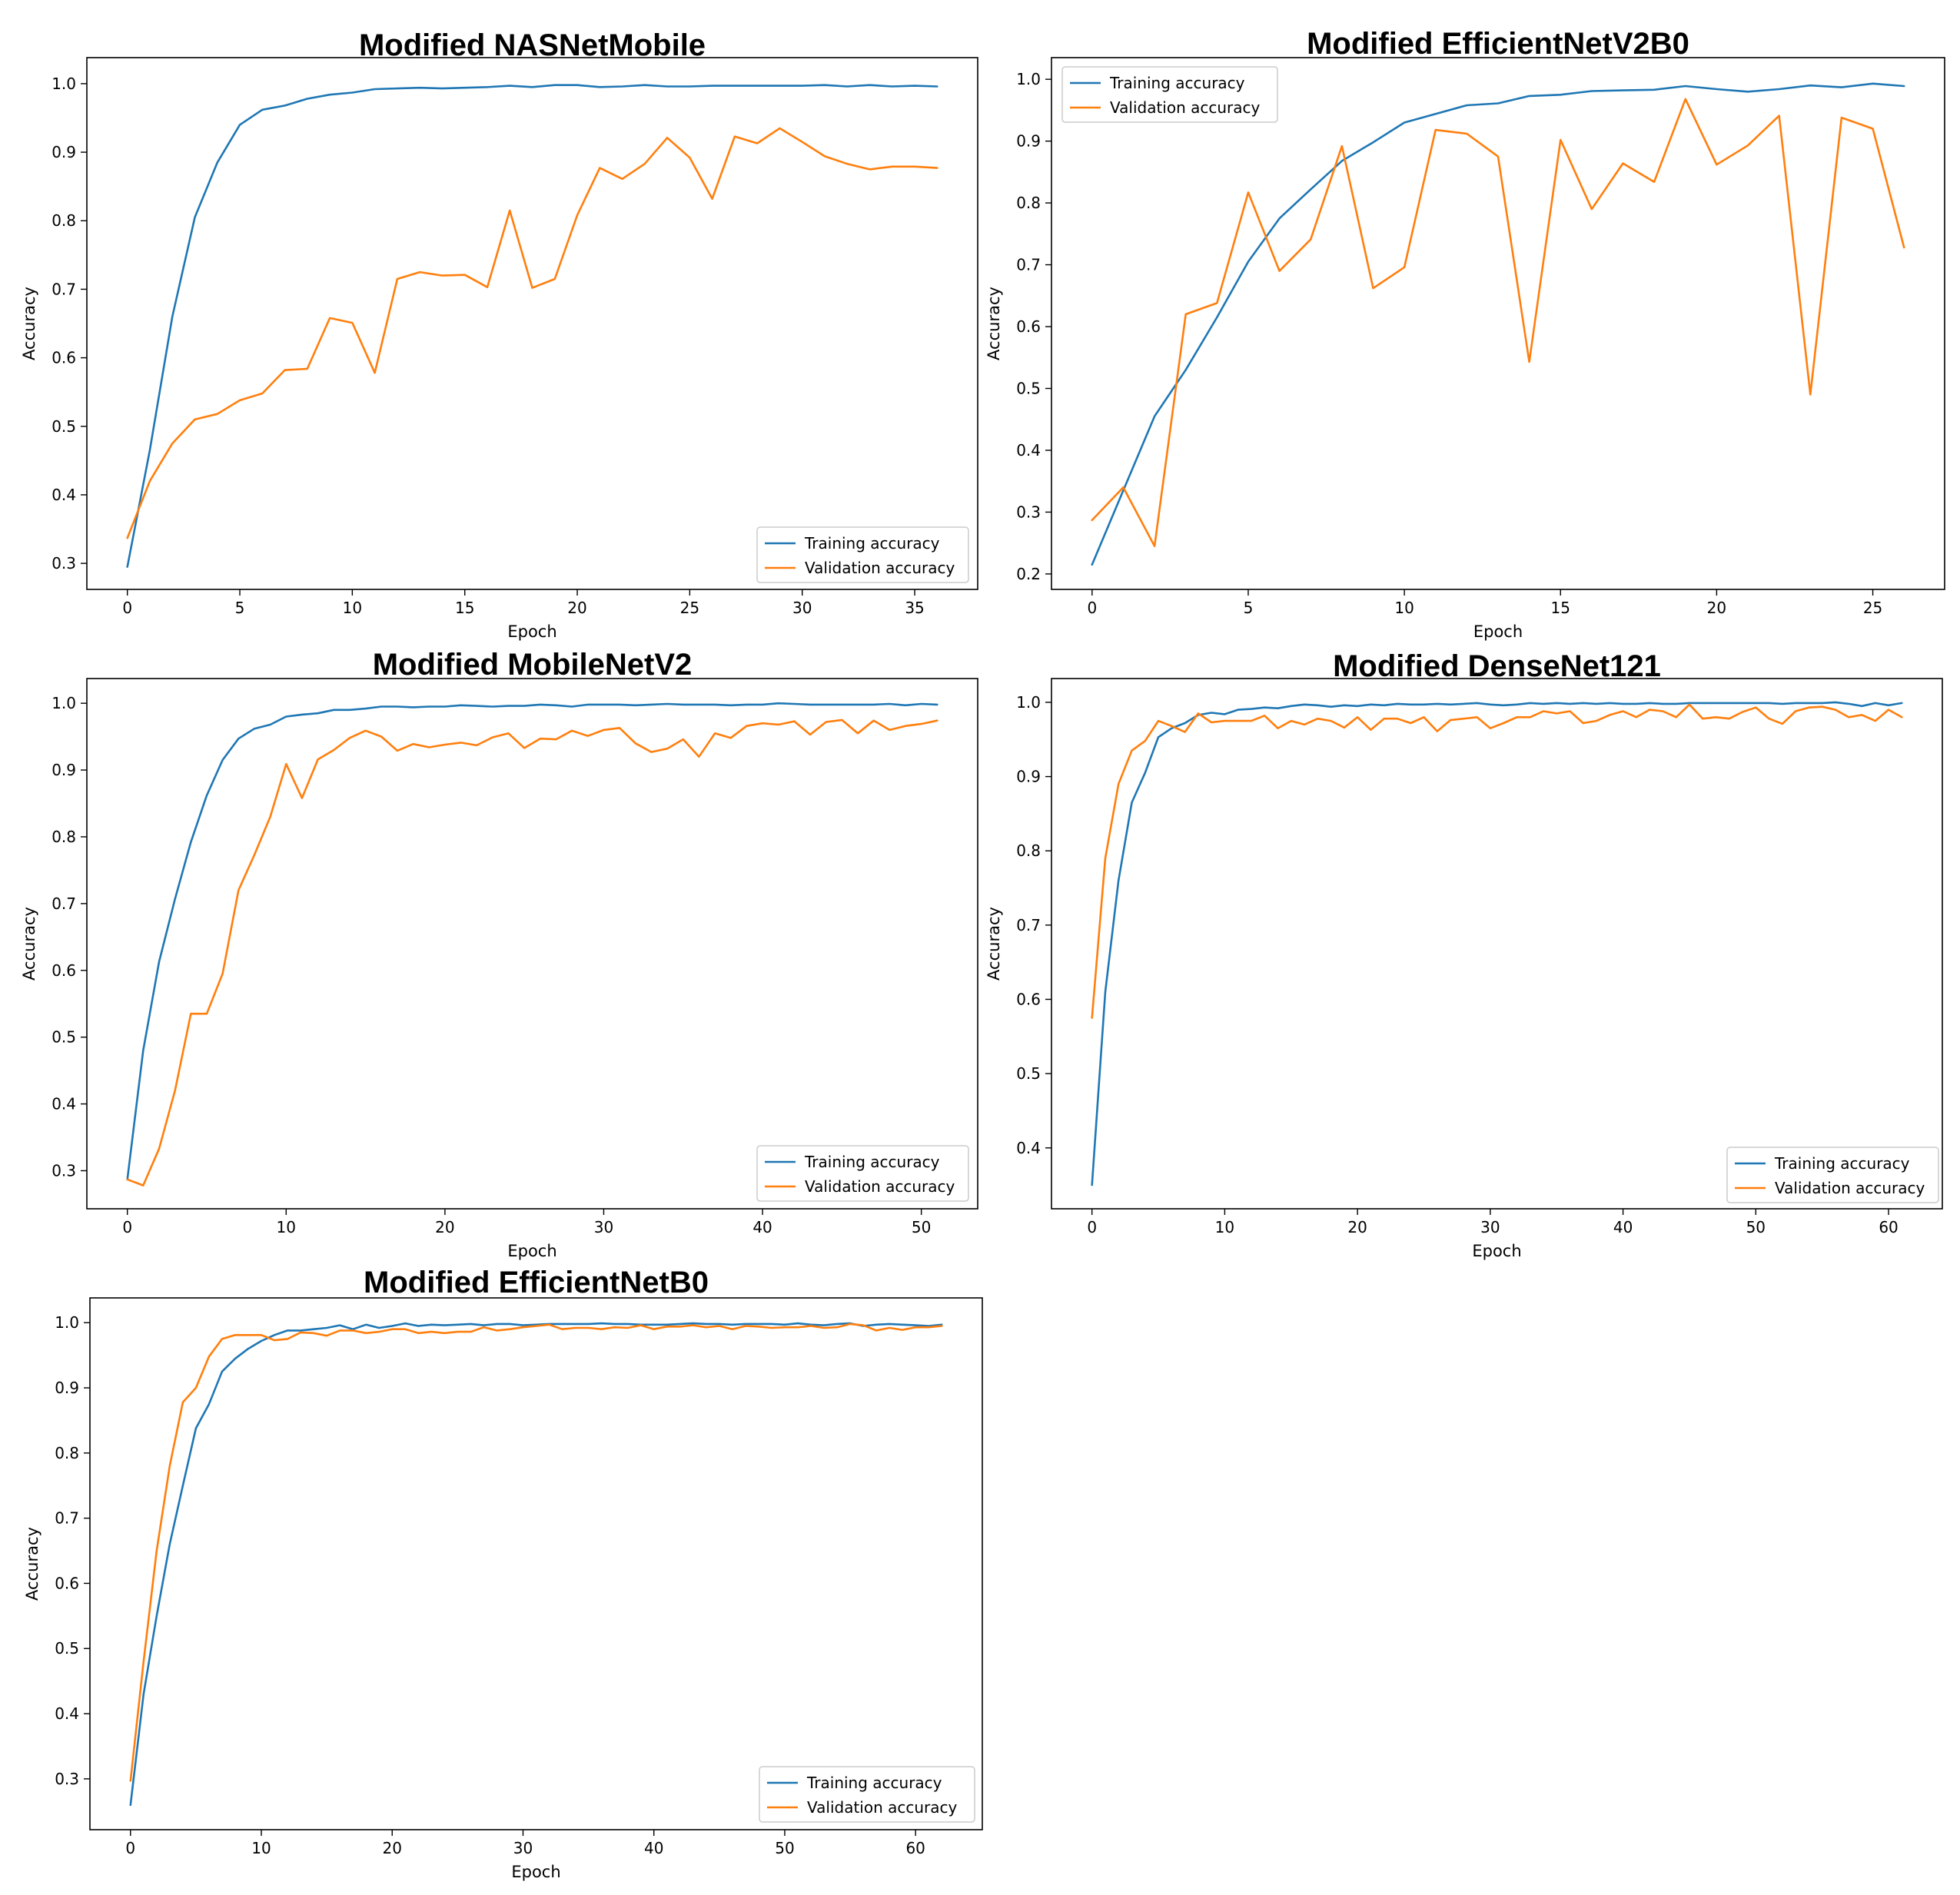 The height and width of the screenshot is (1895, 1960). I want to click on chart-title: Modified EfficientNetB0, so click(536, 1283).